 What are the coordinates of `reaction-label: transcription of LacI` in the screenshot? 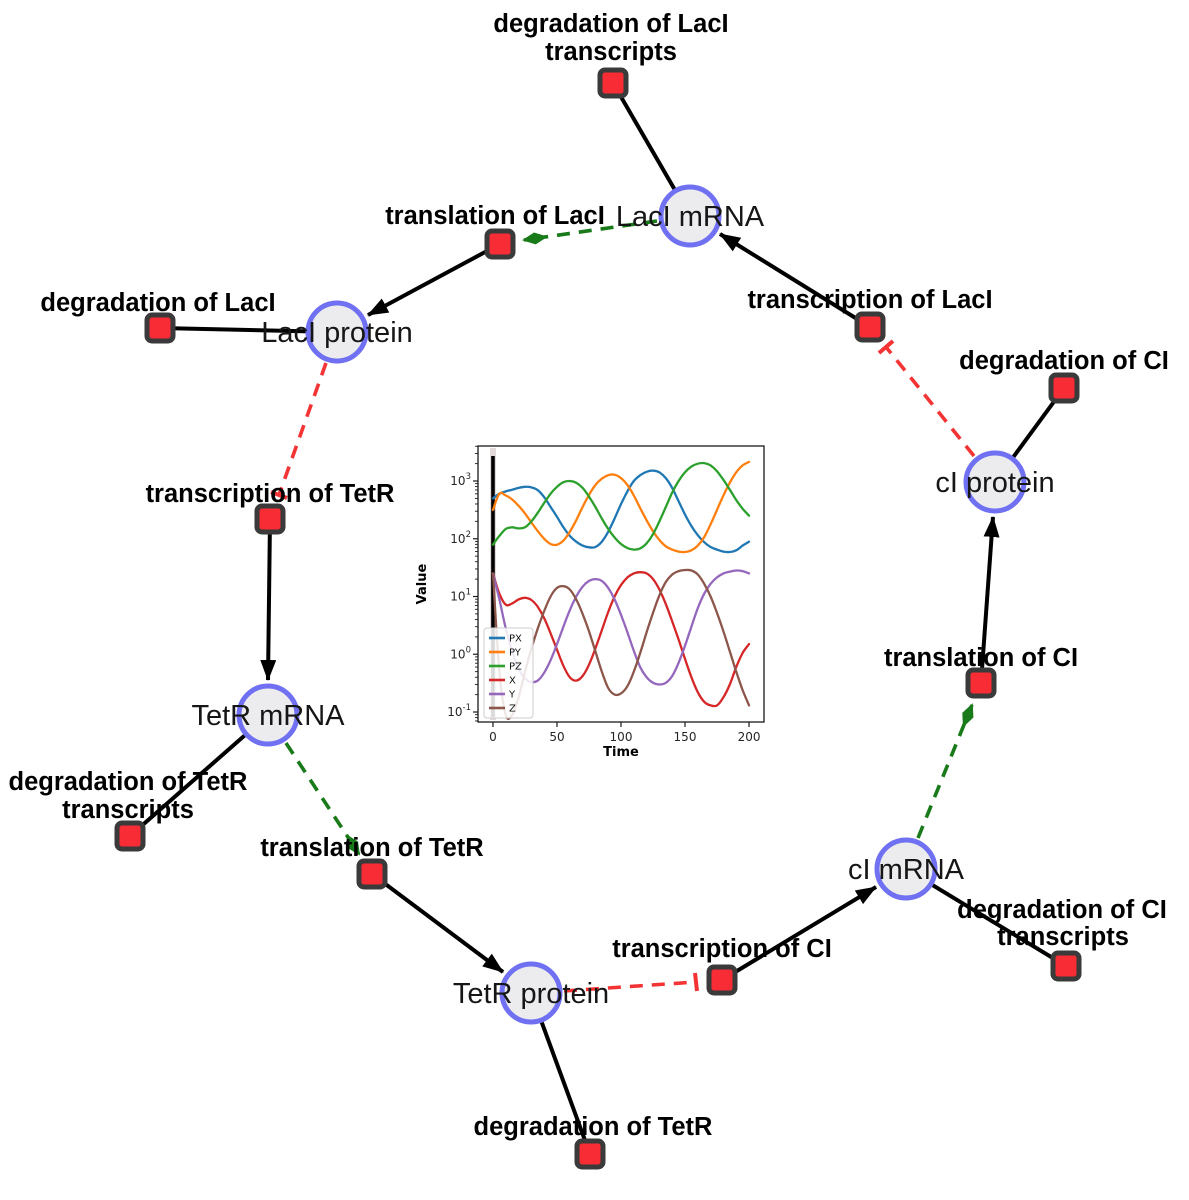 It's located at (869, 300).